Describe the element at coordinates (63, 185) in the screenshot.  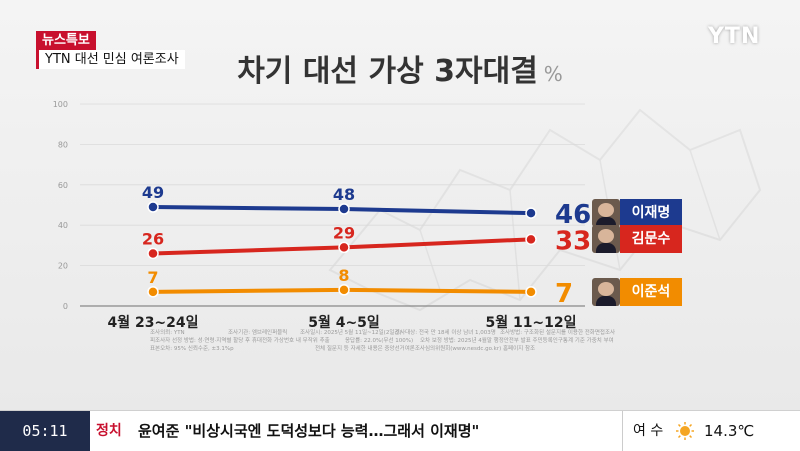
I see `y-tick-label-60: 60` at that location.